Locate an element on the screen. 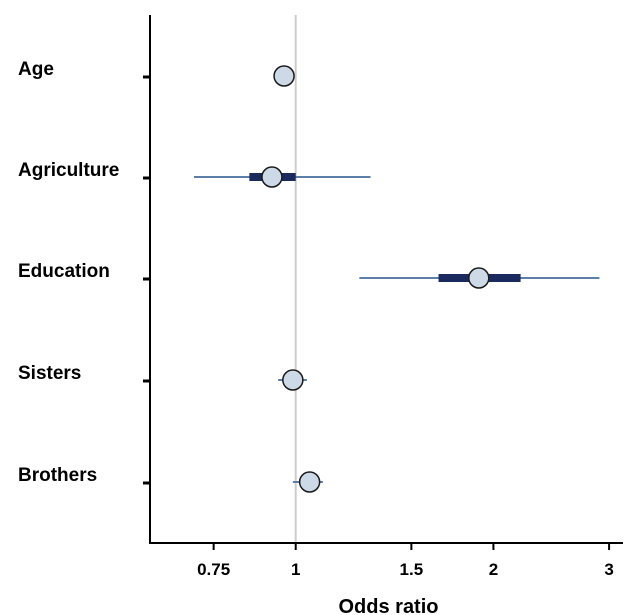 The width and height of the screenshot is (626, 615). category-label-4: Brothers is located at coordinates (57, 475).